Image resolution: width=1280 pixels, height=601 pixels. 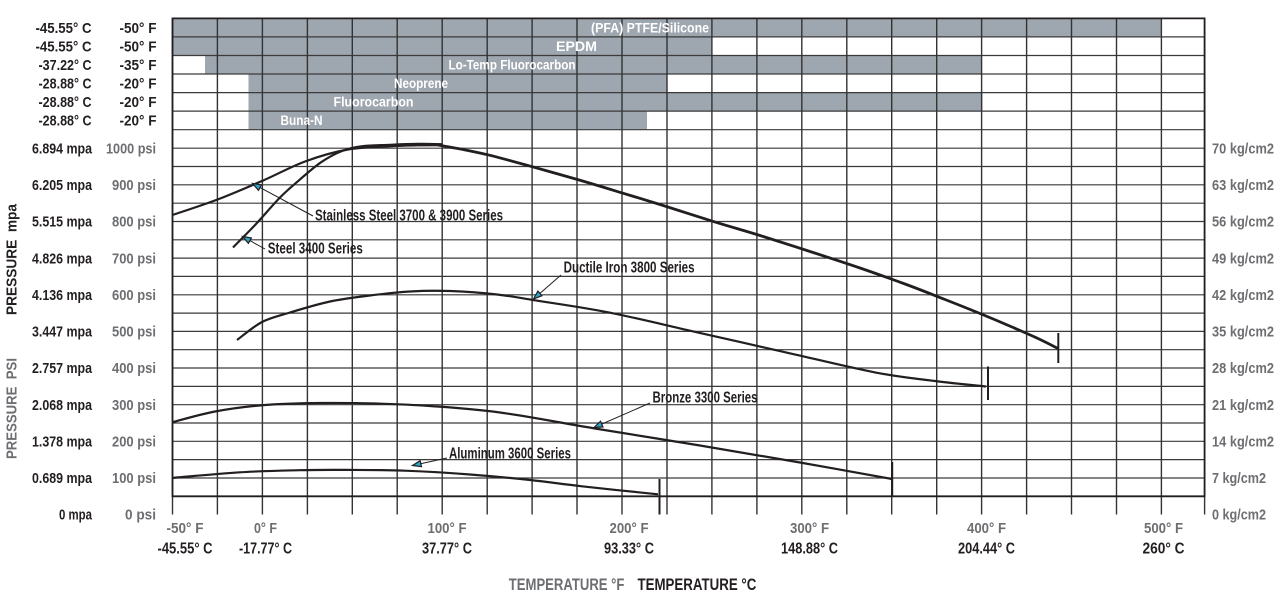 I want to click on svg-text: 148.88° C, so click(x=809, y=549).